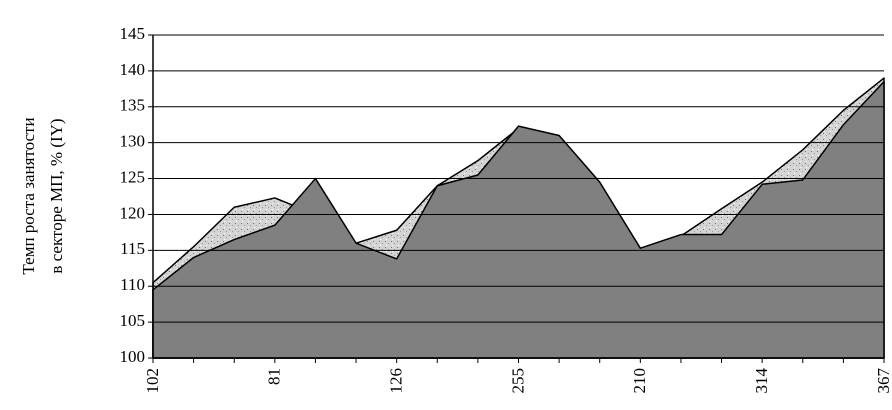  I want to click on y-tick-label: 120, so click(133, 212).